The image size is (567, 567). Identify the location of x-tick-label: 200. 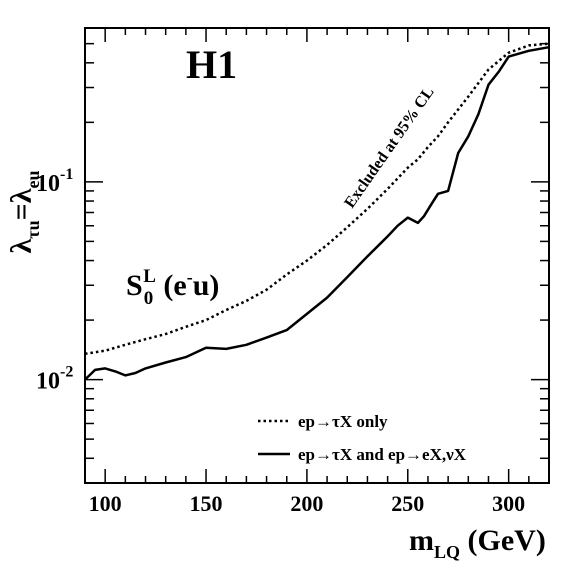
(306, 503).